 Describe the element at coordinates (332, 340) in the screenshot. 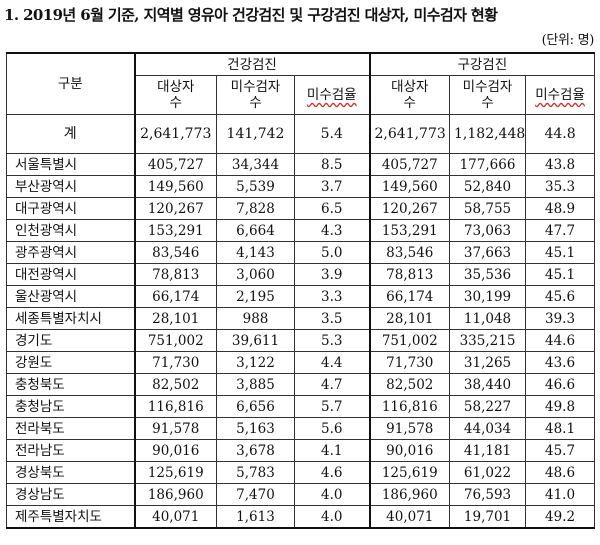

I see `health-rate-cell: 5.3` at that location.